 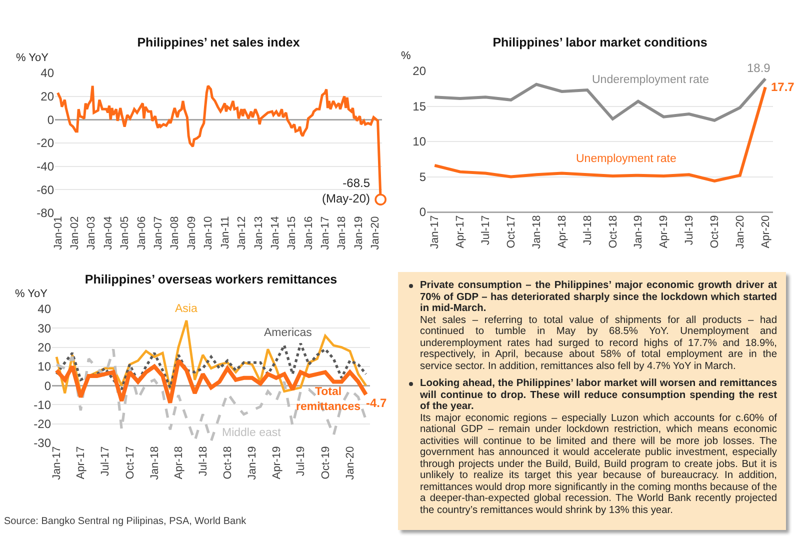 I want to click on y-tick-label: 15, so click(x=419, y=106).